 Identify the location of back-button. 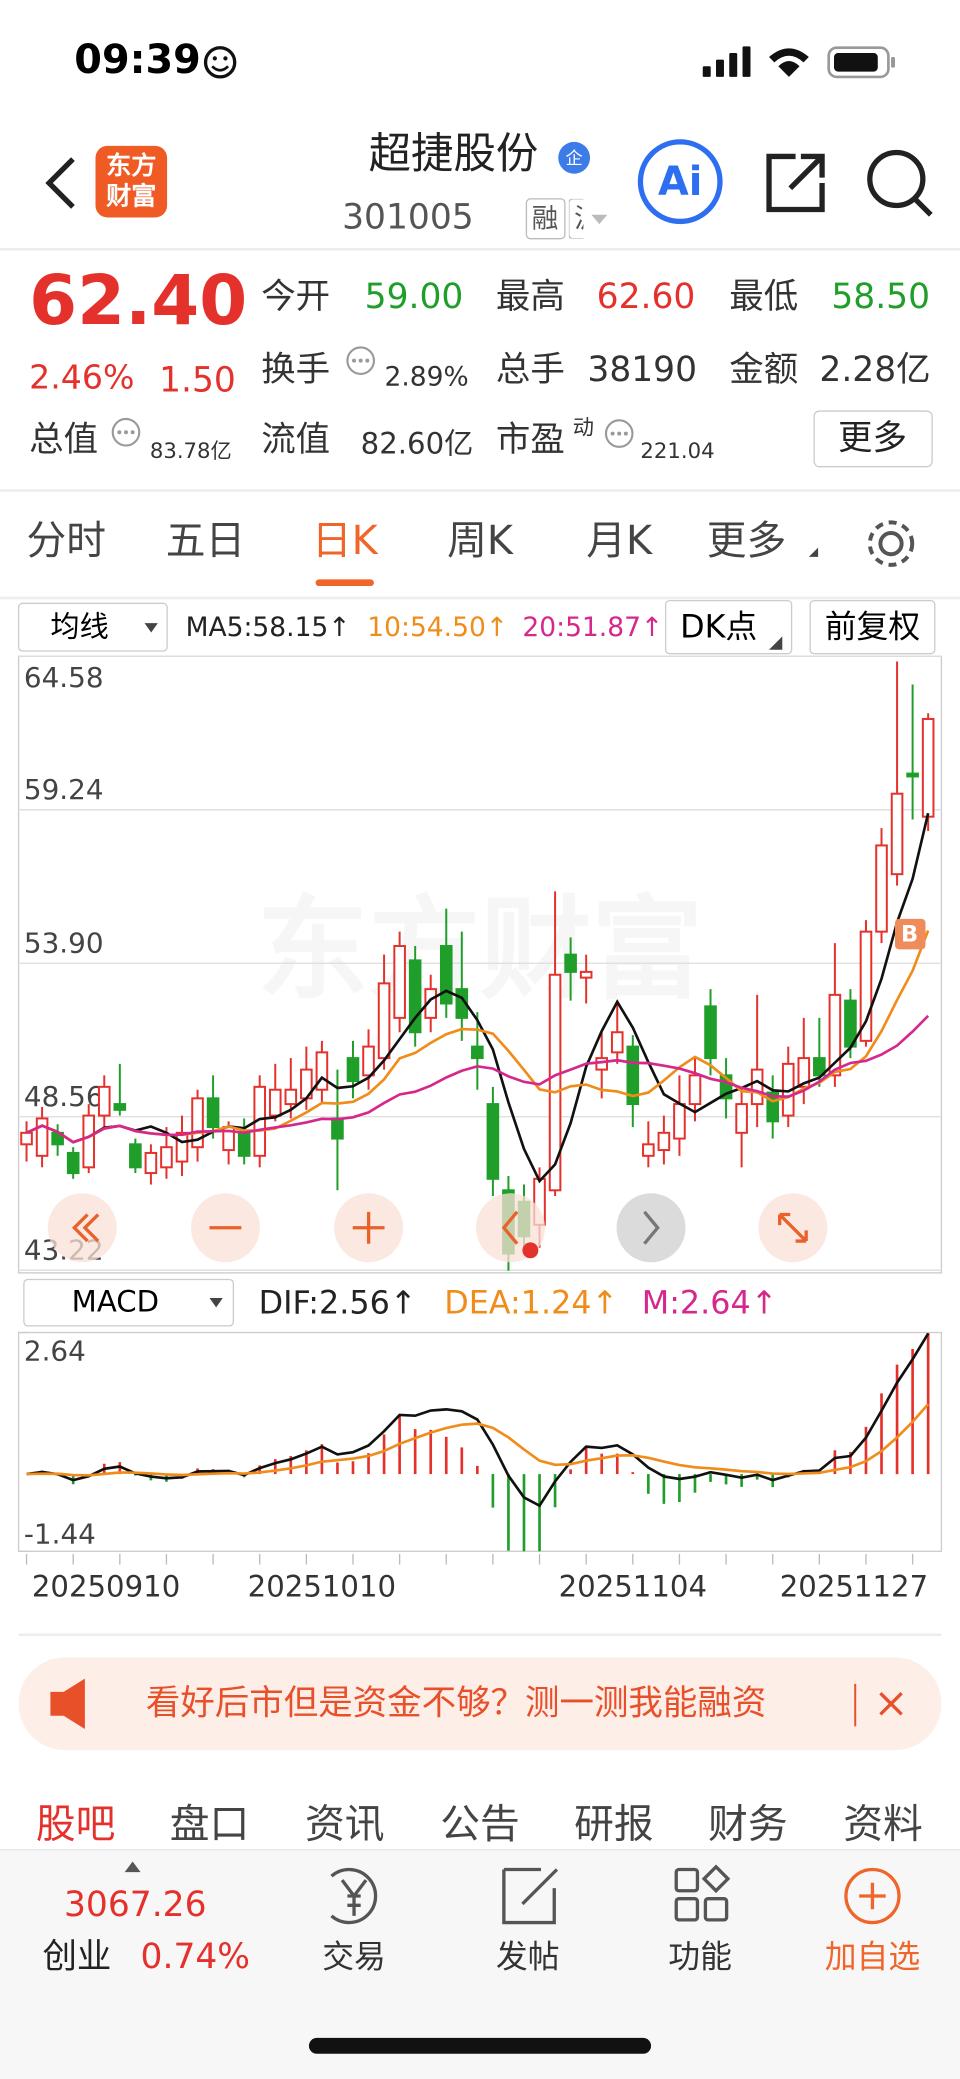
(60, 183).